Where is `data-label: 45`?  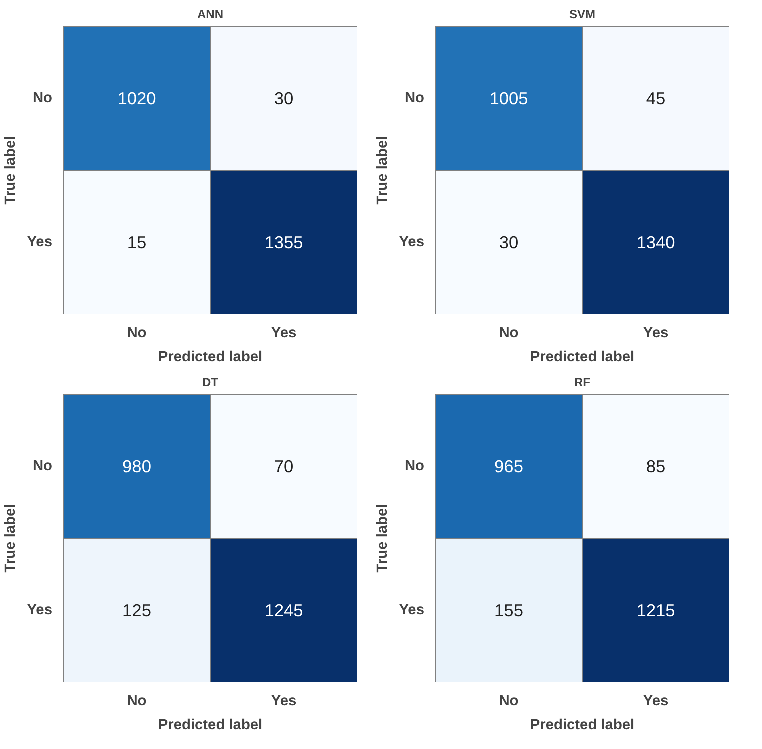 data-label: 45 is located at coordinates (656, 98).